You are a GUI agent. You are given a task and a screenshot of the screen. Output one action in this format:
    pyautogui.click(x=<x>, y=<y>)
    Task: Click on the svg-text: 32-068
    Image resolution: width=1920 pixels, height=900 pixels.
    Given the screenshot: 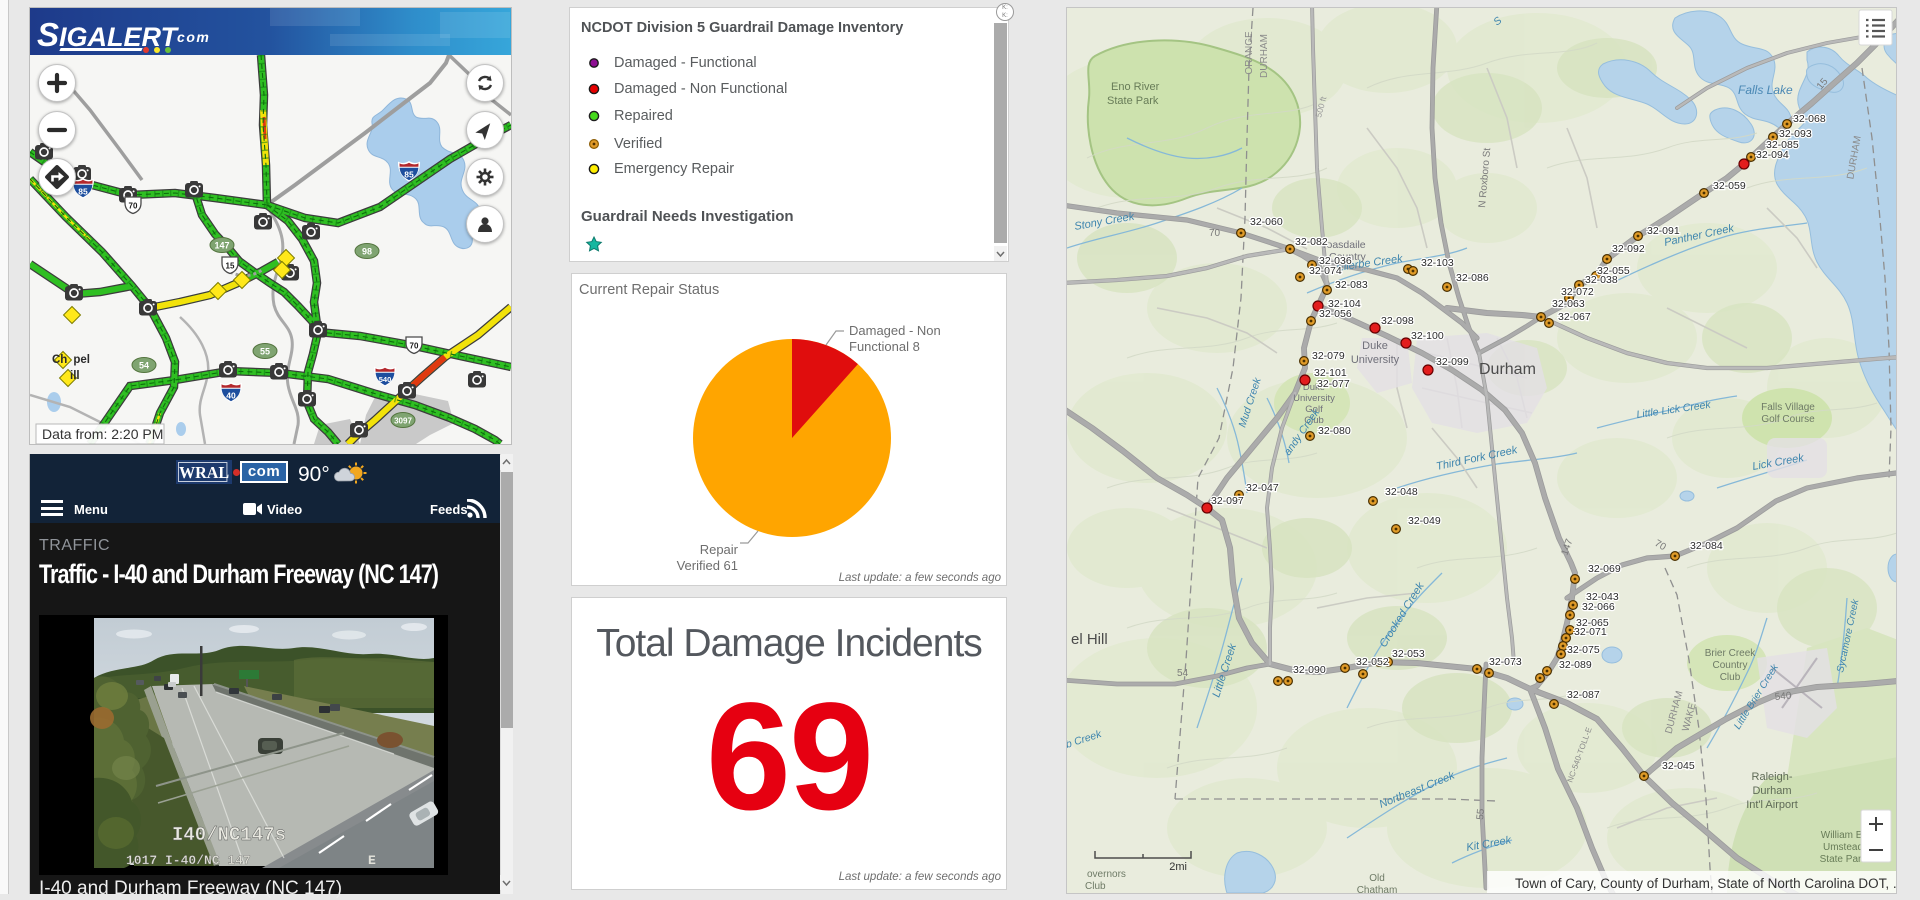 What is the action you would take?
    pyautogui.click(x=1809, y=119)
    